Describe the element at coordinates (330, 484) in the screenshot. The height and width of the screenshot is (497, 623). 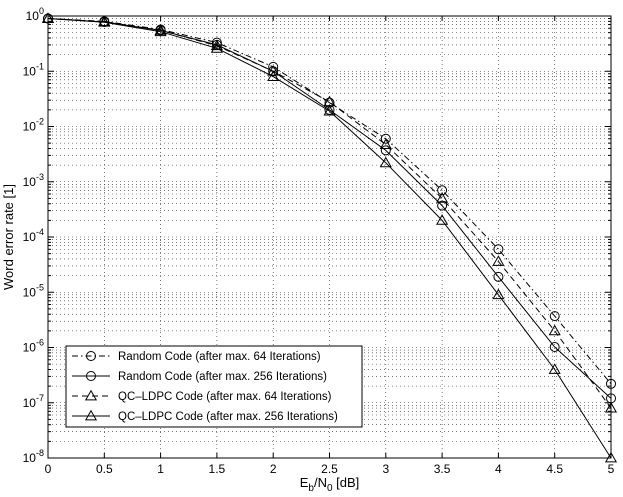
I see `x-axis-label: Eb/N0 [dB]` at that location.